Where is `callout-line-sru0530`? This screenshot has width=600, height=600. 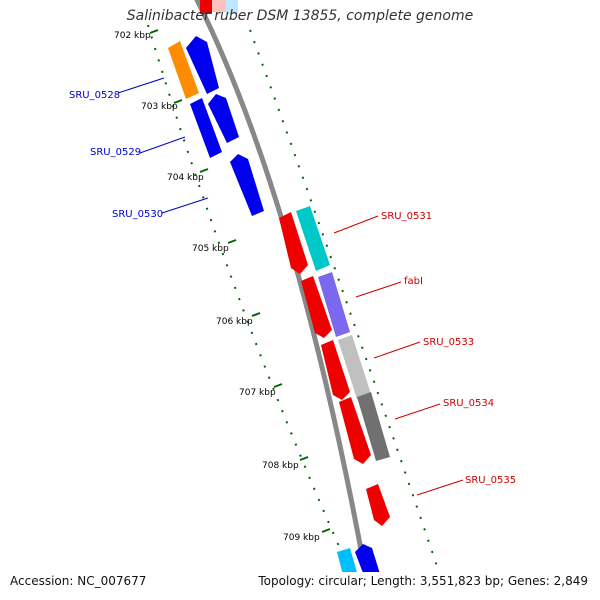 callout-line-sru0530 is located at coordinates (185, 205).